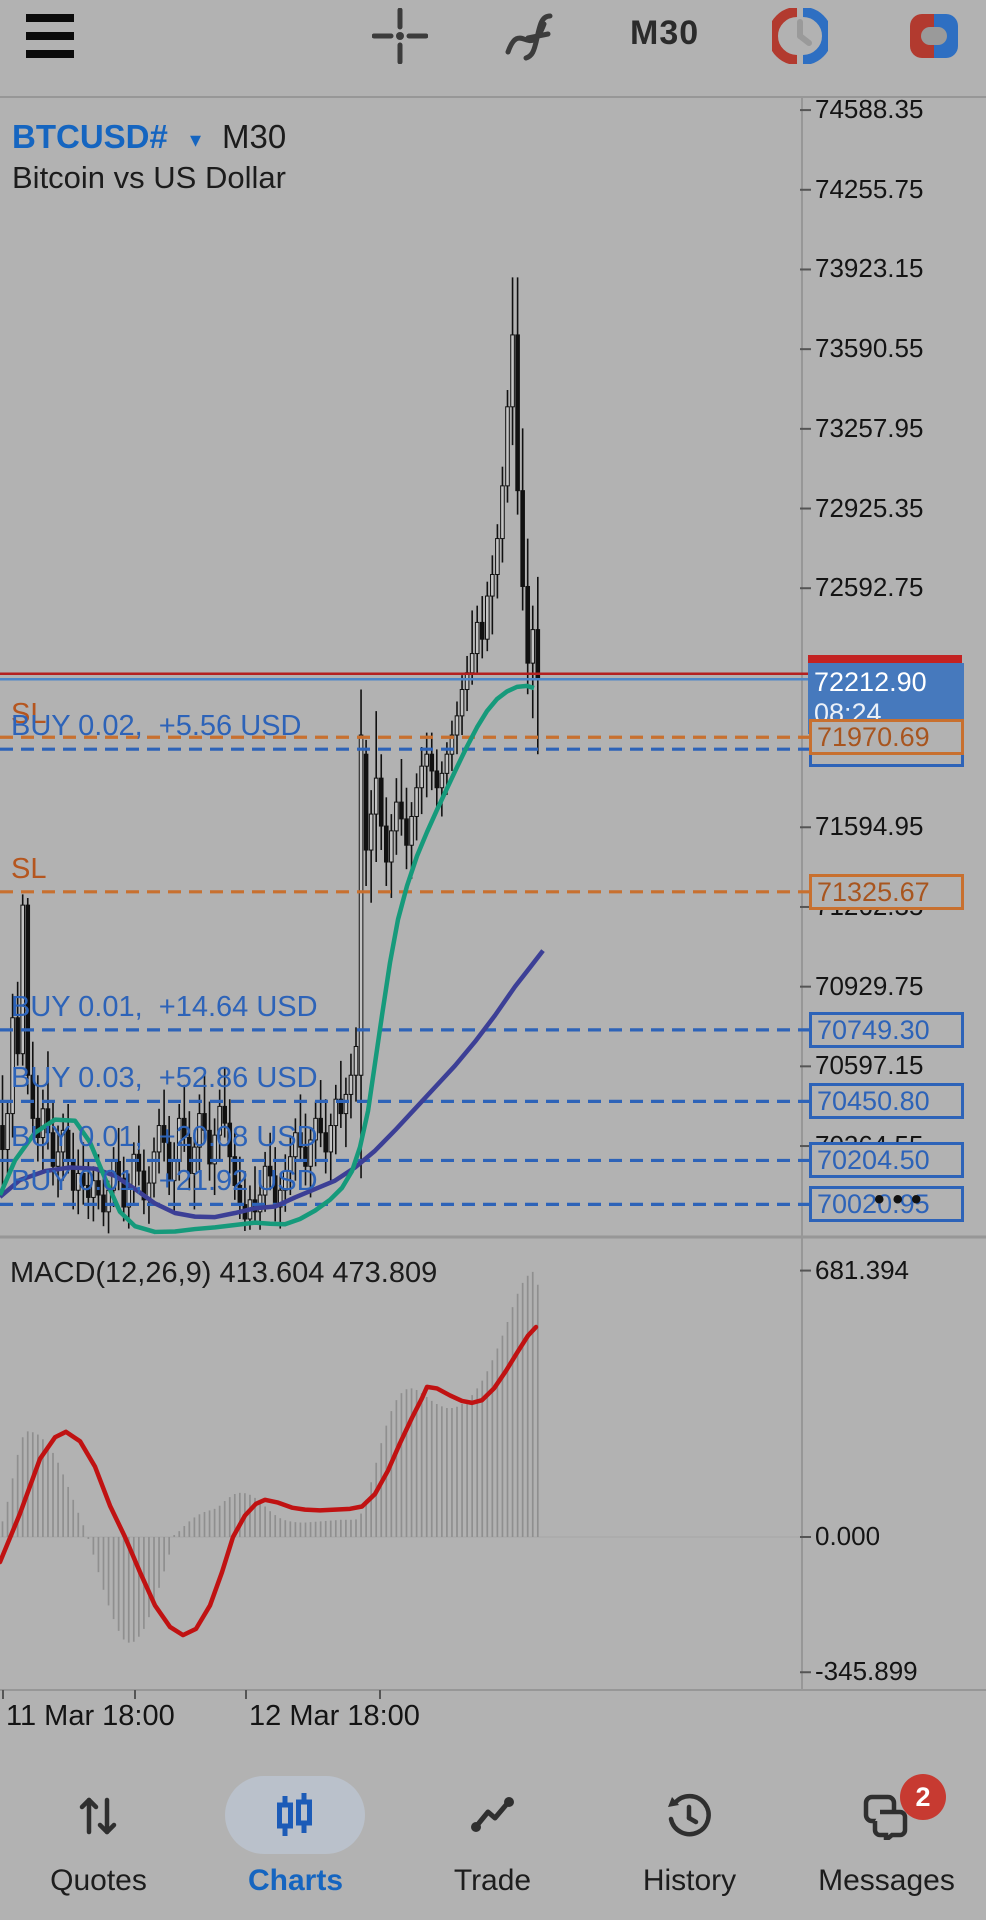 The image size is (986, 1920). Describe the element at coordinates (50, 36) in the screenshot. I see `hamburger-menu-icon` at that location.